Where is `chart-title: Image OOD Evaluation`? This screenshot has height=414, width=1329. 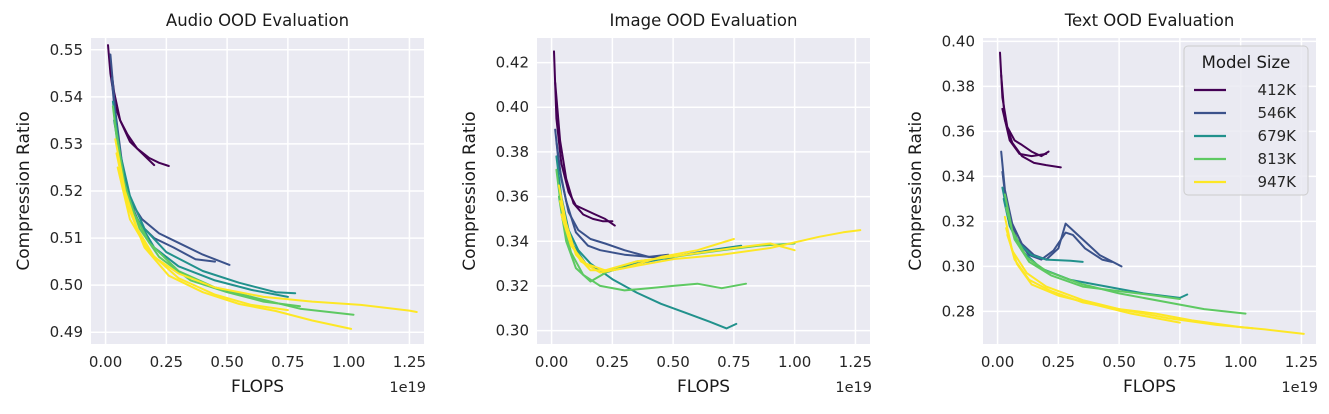
chart-title: Image OOD Evaluation is located at coordinates (704, 20).